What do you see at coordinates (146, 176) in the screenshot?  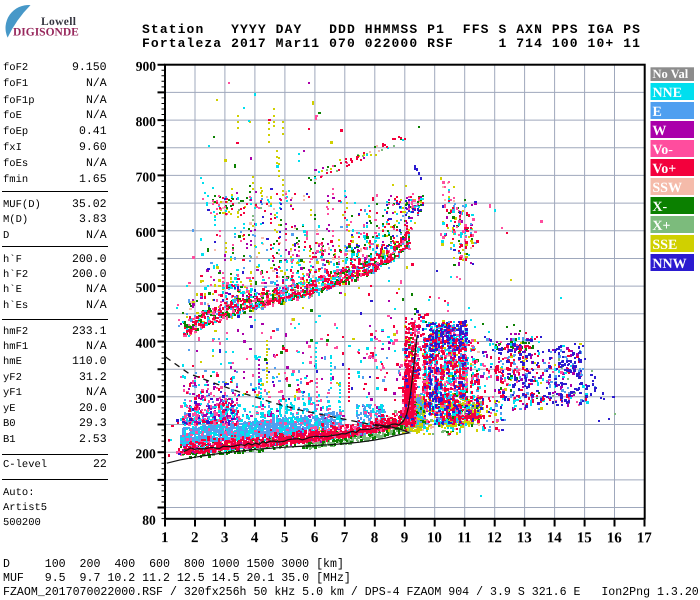 I see `svg-text: 700` at bounding box center [146, 176].